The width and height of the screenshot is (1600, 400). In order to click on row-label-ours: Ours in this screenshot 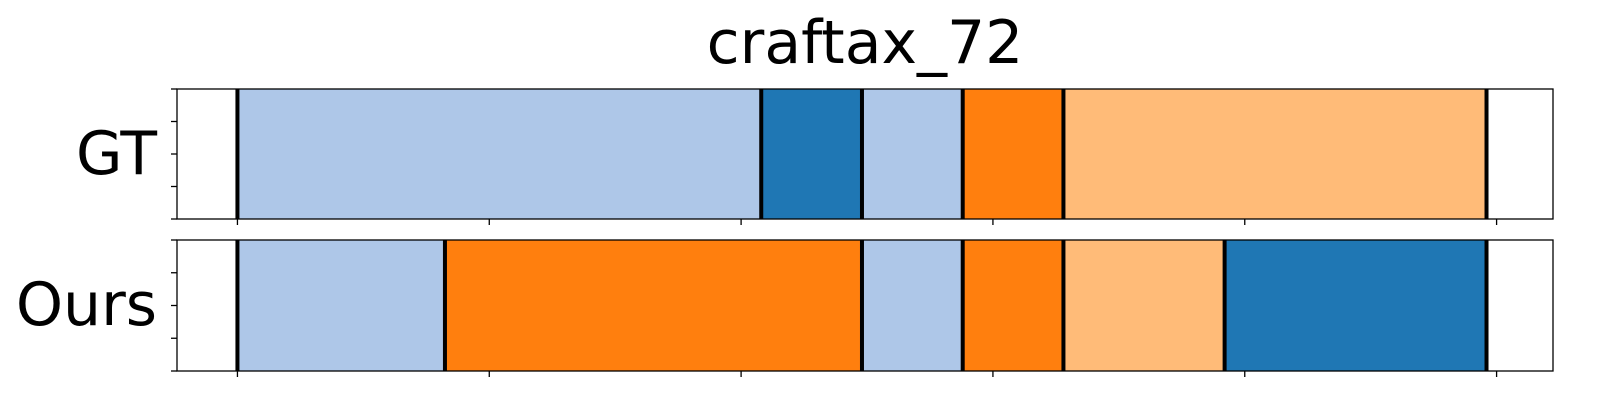, I will do `click(86, 305)`.